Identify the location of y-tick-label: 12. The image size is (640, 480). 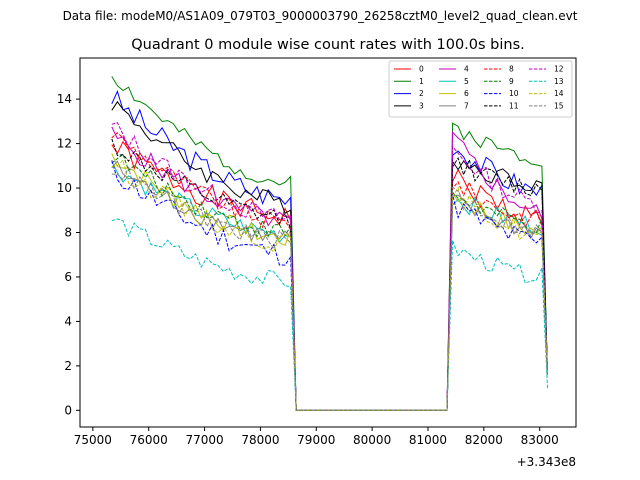
(64, 144).